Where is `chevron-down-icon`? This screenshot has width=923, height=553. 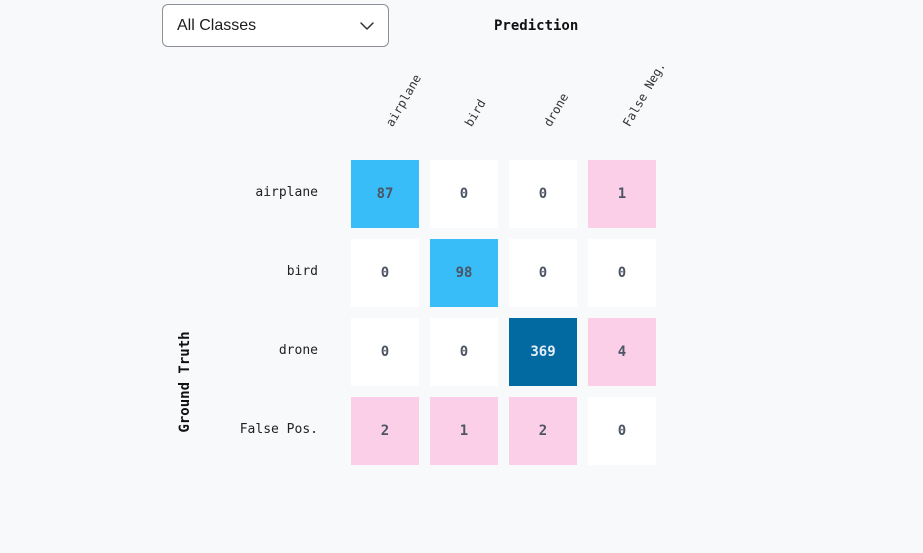
chevron-down-icon is located at coordinates (367, 26).